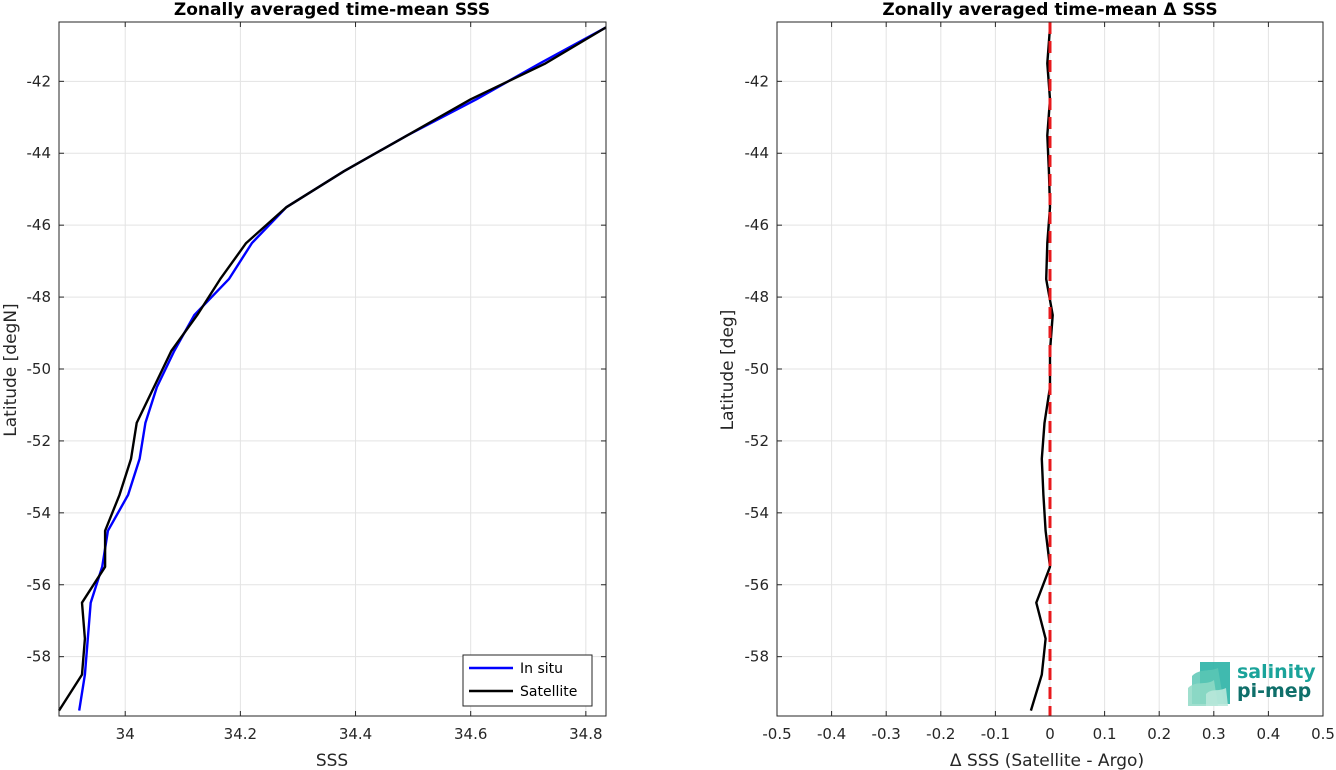  Describe the element at coordinates (995, 734) in the screenshot. I see `delta-sss-x-tick-label: -0.1` at that location.